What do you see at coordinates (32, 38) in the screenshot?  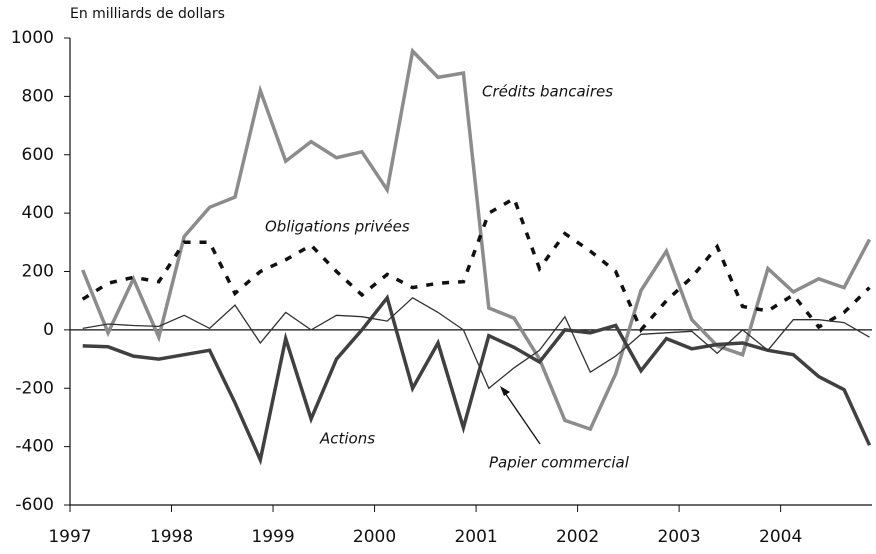 I see `y-tick-label: 1000` at bounding box center [32, 38].